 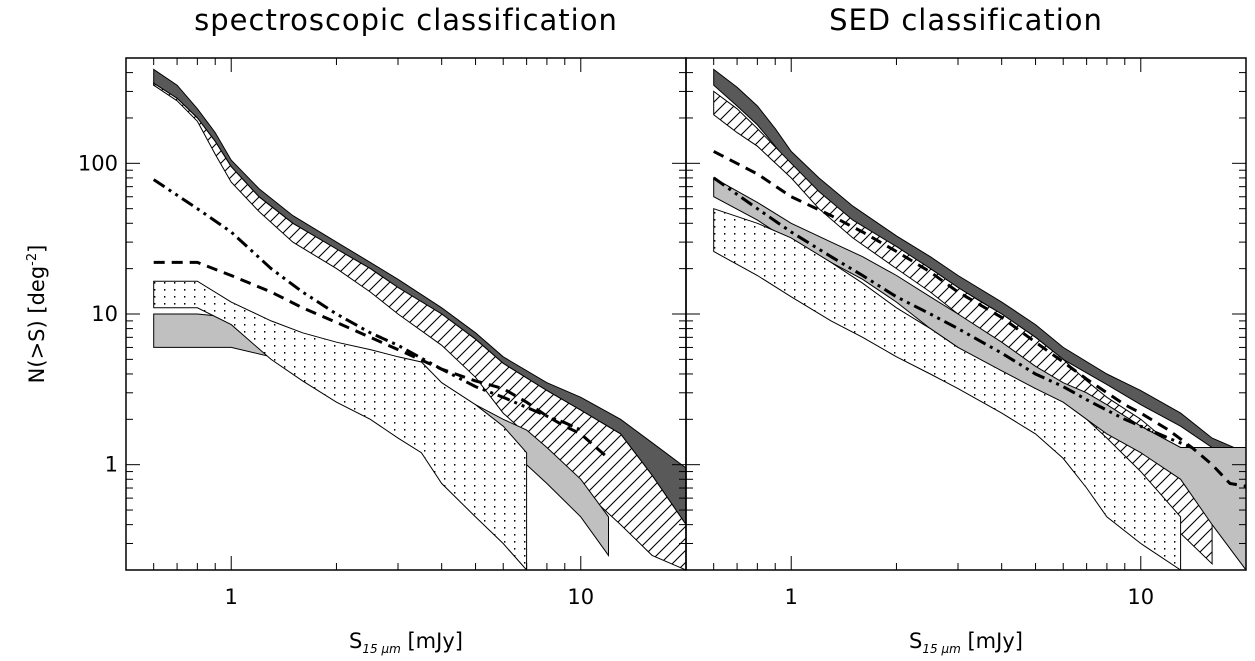 I want to click on y-axis-label: N(>S) [deg-2], so click(x=37, y=314).